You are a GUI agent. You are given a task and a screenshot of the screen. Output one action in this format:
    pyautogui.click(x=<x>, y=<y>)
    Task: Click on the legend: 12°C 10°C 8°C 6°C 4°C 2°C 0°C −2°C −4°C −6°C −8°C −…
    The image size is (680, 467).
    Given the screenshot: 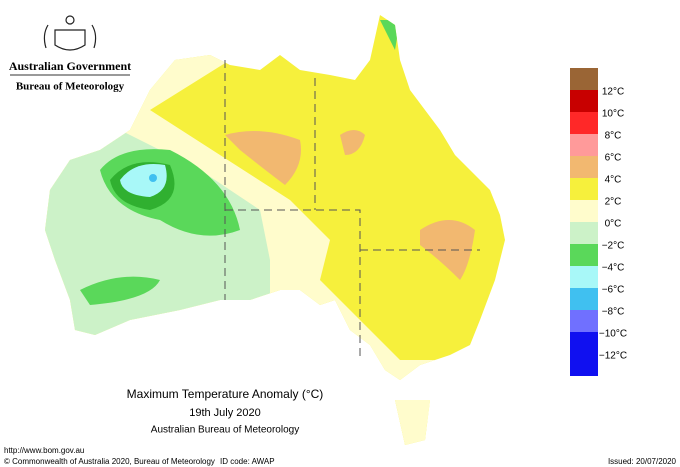 What is the action you would take?
    pyautogui.click(x=598, y=222)
    